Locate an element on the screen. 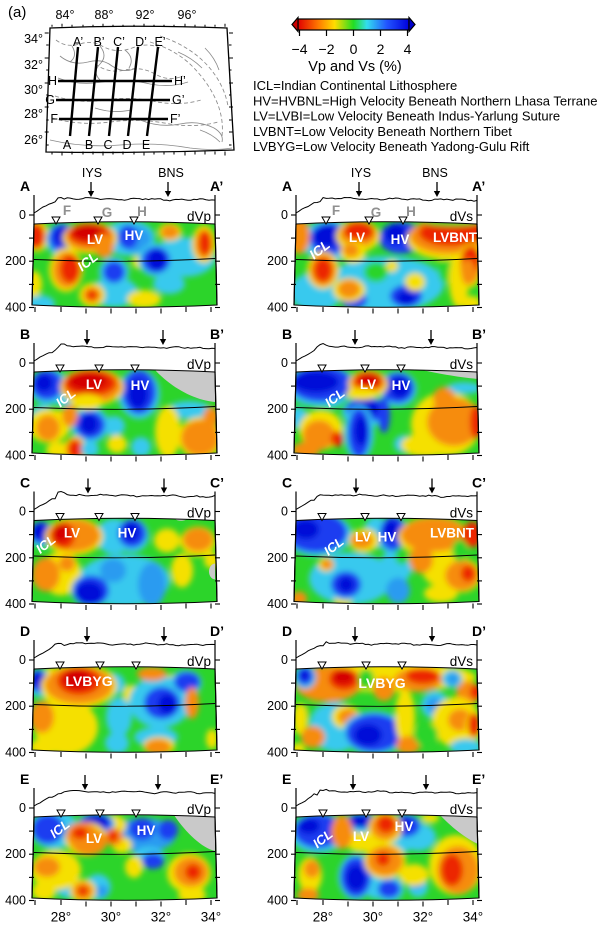 Image resolution: width=600 pixels, height=938 pixels. svg-text: 92° is located at coordinates (145, 15).